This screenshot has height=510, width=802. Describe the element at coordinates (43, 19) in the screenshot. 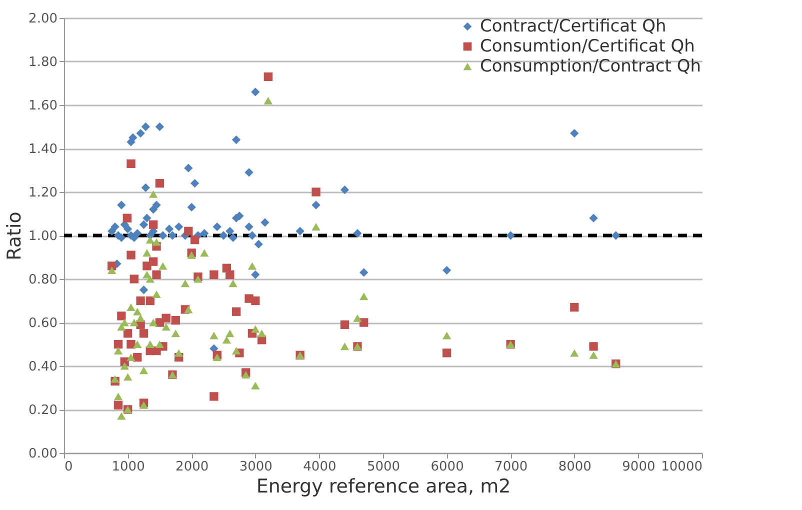

I see `y-tick-label: 2.00` at that location.